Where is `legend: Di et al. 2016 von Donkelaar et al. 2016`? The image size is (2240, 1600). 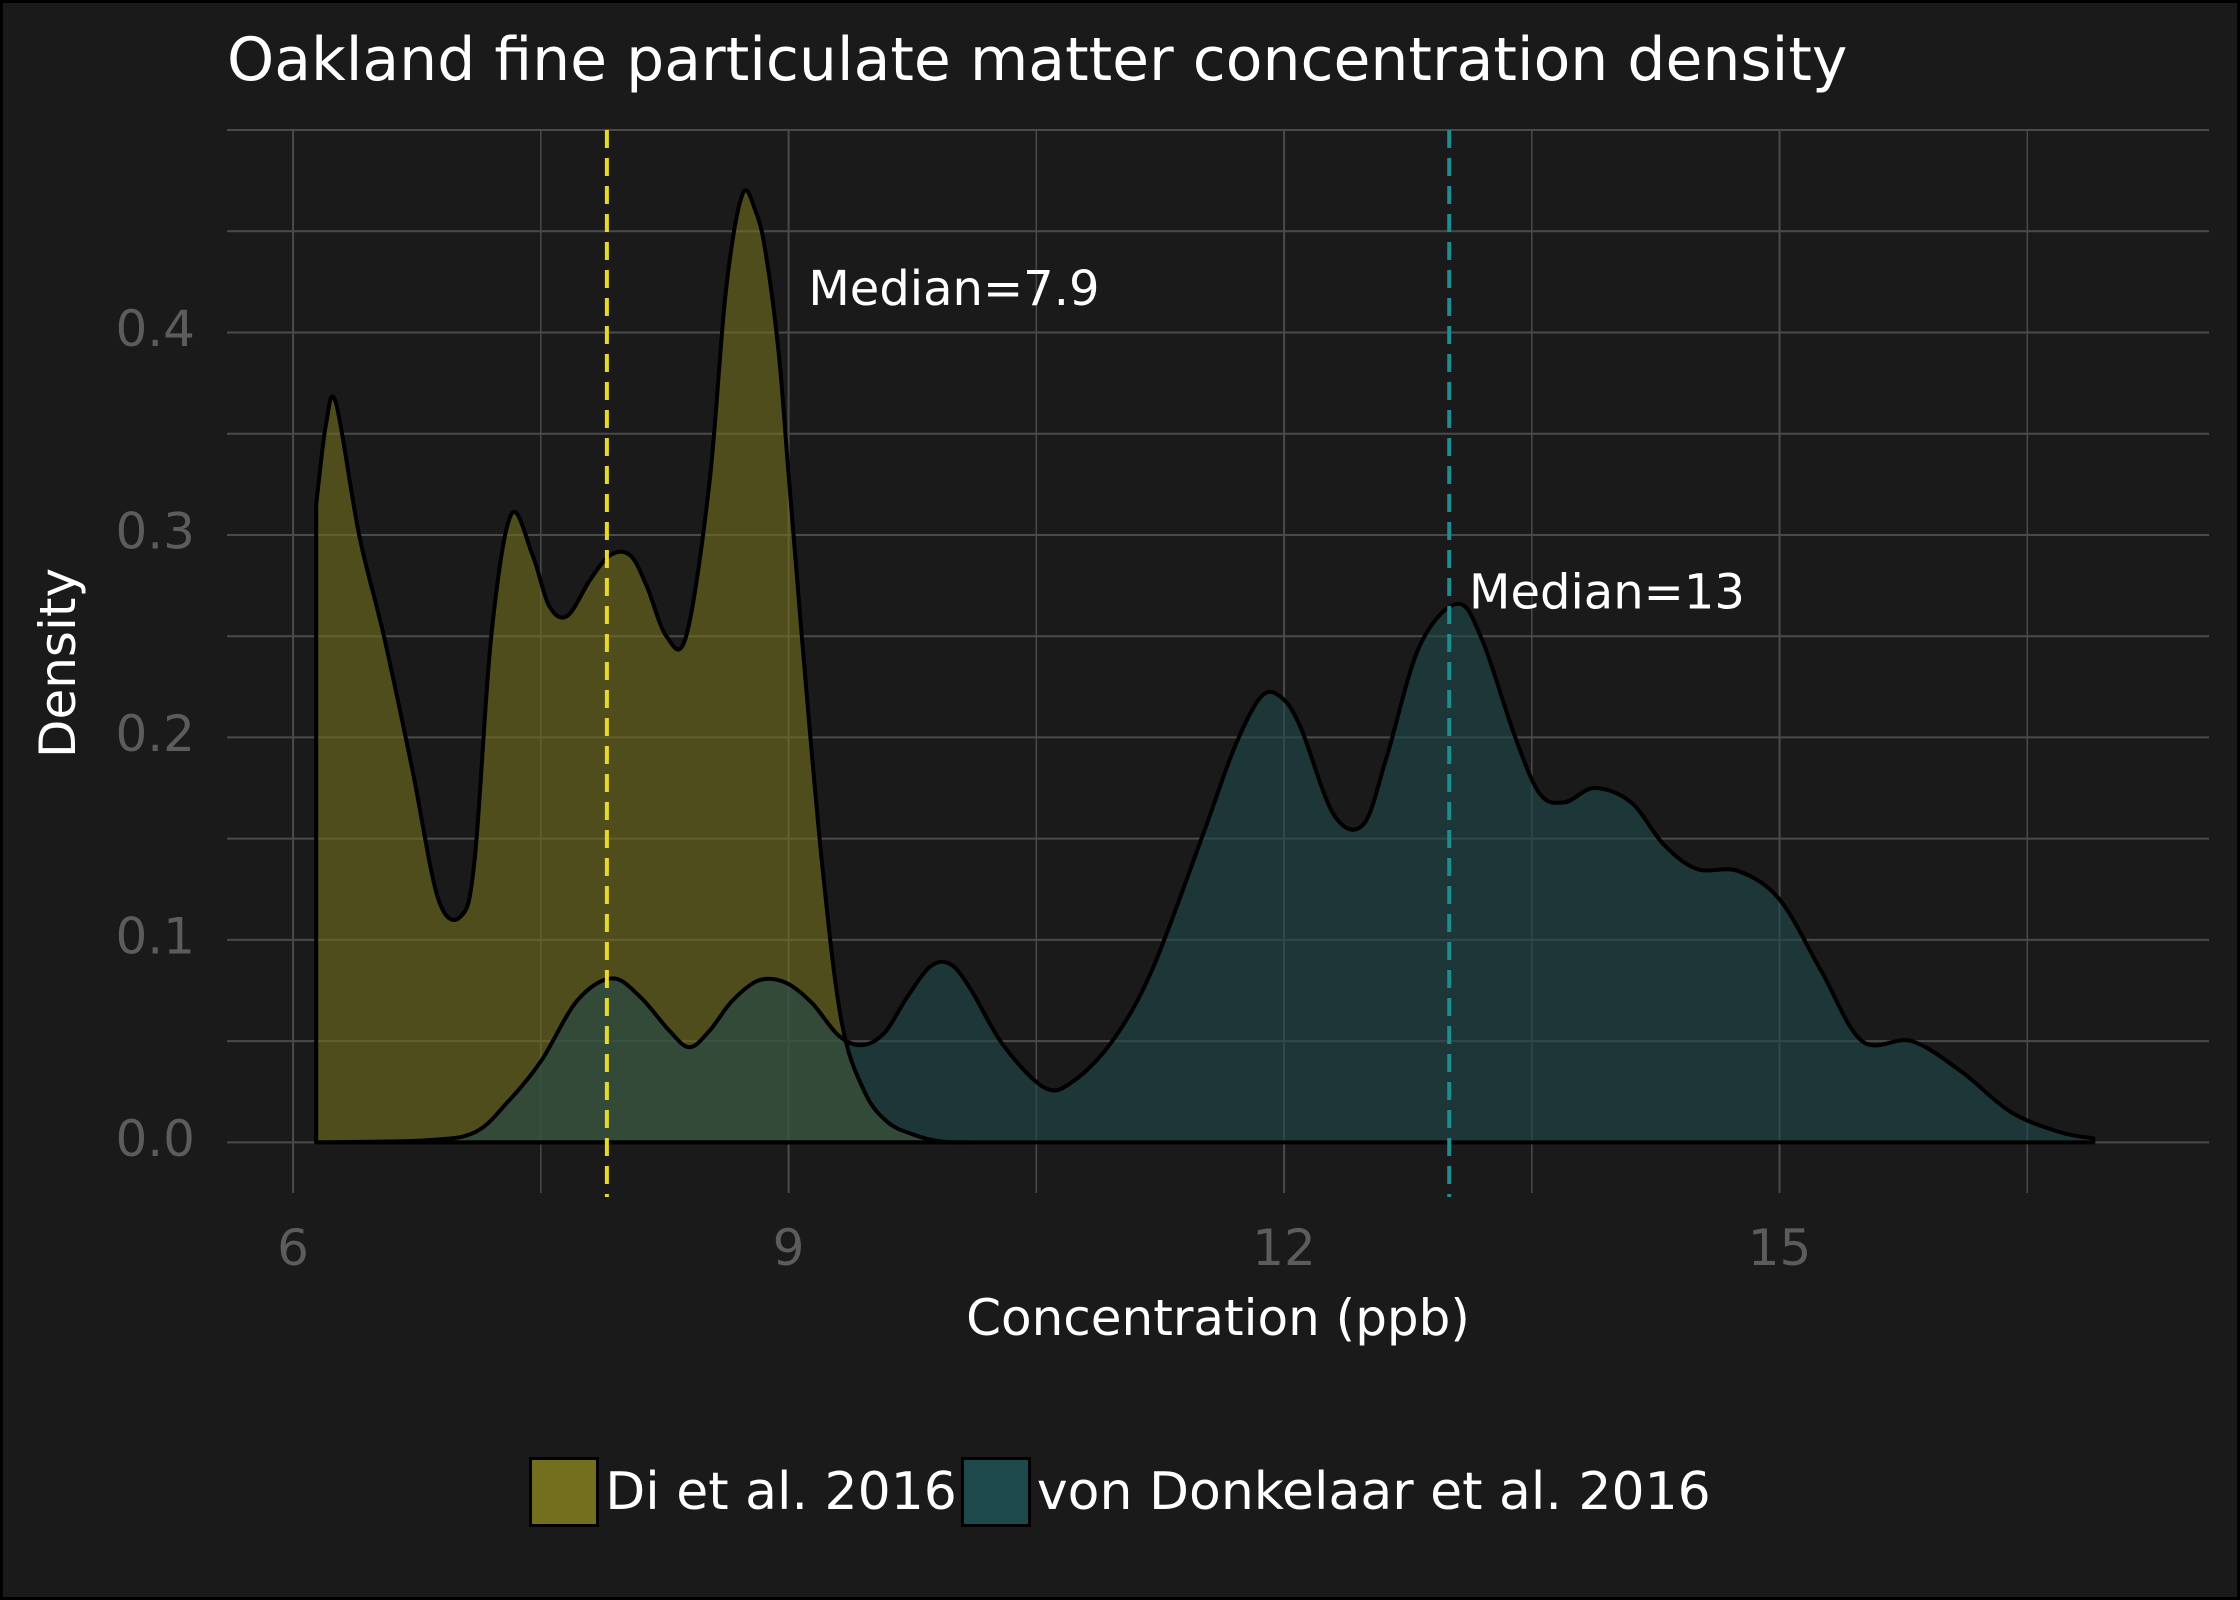
legend: Di et al. 2016 von Donkelaar et al. 2016 is located at coordinates (1120, 1492).